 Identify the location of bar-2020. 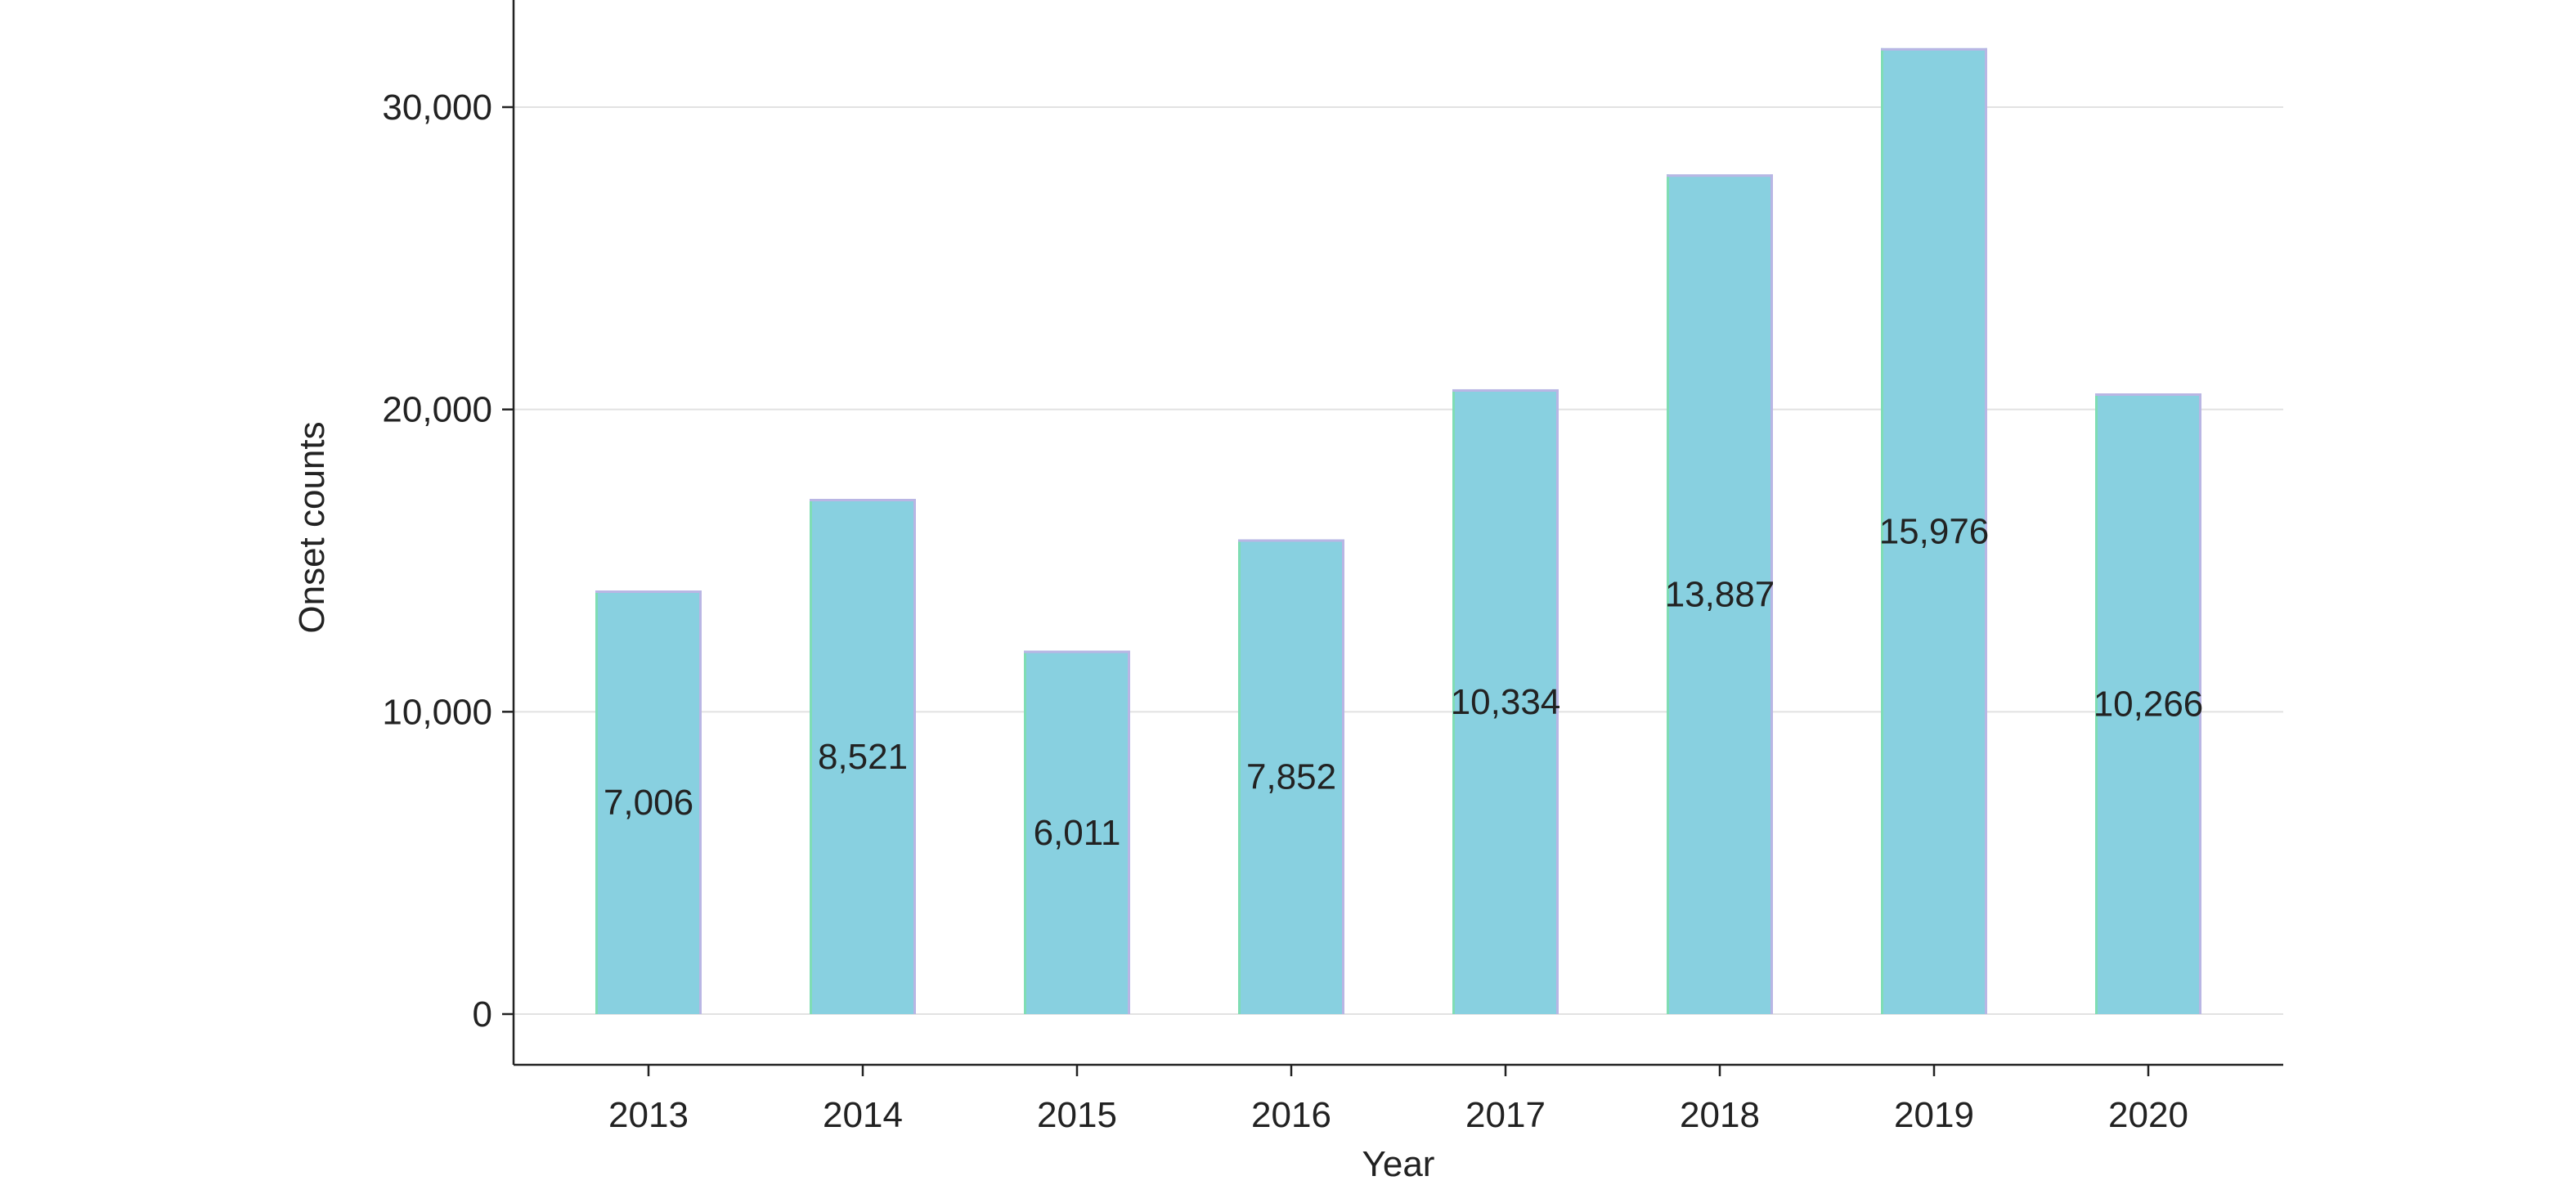
(2148, 704).